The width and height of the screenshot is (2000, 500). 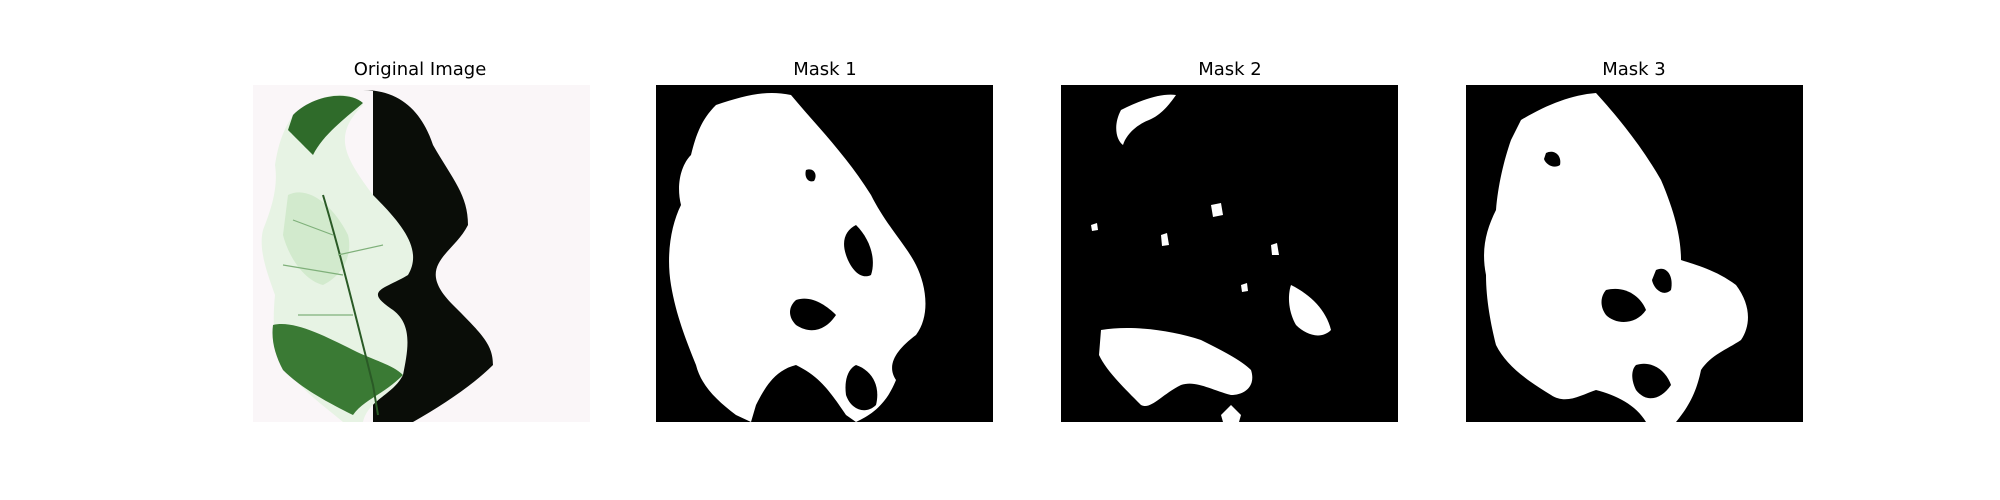 I want to click on mask-2-panel, so click(x=1229, y=253).